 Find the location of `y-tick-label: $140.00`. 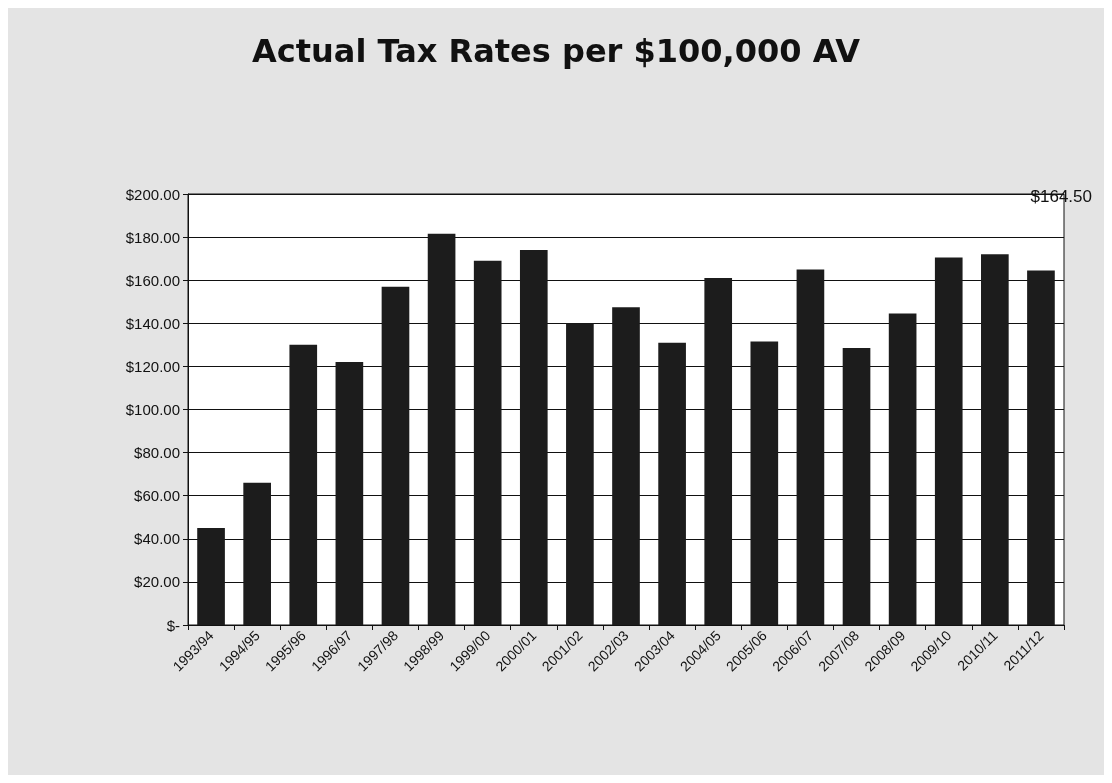

y-tick-label: $140.00 is located at coordinates (152, 323).